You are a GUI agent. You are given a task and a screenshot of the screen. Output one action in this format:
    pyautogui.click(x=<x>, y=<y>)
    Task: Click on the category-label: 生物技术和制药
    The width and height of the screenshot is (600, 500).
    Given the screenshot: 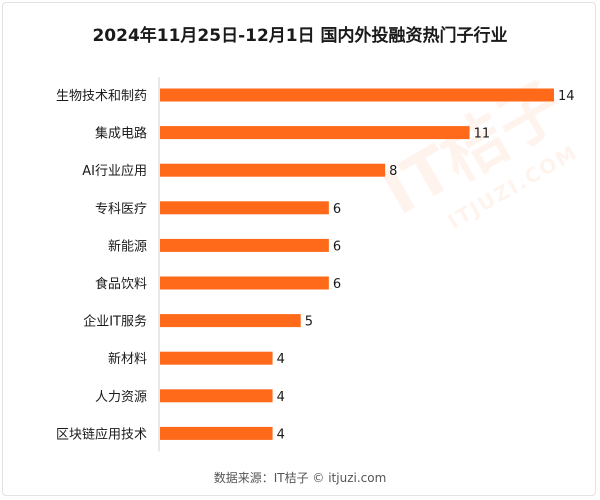 What is the action you would take?
    pyautogui.click(x=101, y=96)
    